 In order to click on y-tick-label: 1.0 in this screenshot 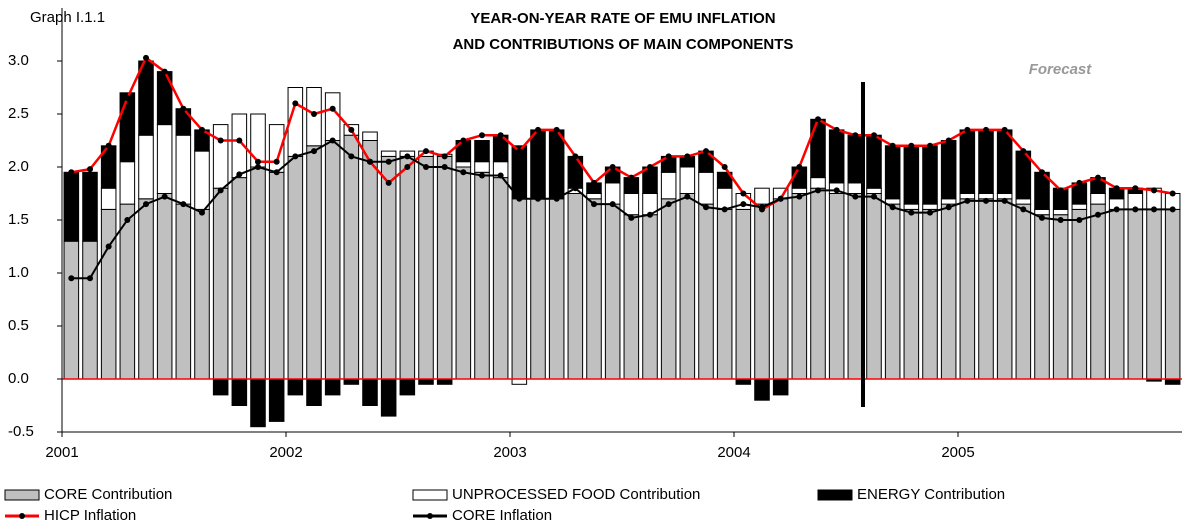, I will do `click(18, 272)`.